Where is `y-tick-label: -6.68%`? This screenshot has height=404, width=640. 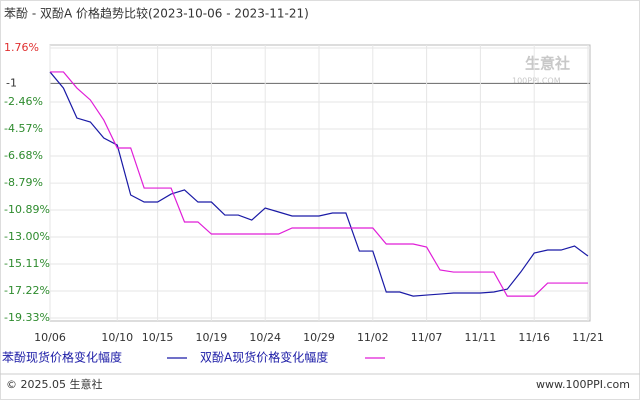
y-tick-label: -6.68% is located at coordinates (23, 155).